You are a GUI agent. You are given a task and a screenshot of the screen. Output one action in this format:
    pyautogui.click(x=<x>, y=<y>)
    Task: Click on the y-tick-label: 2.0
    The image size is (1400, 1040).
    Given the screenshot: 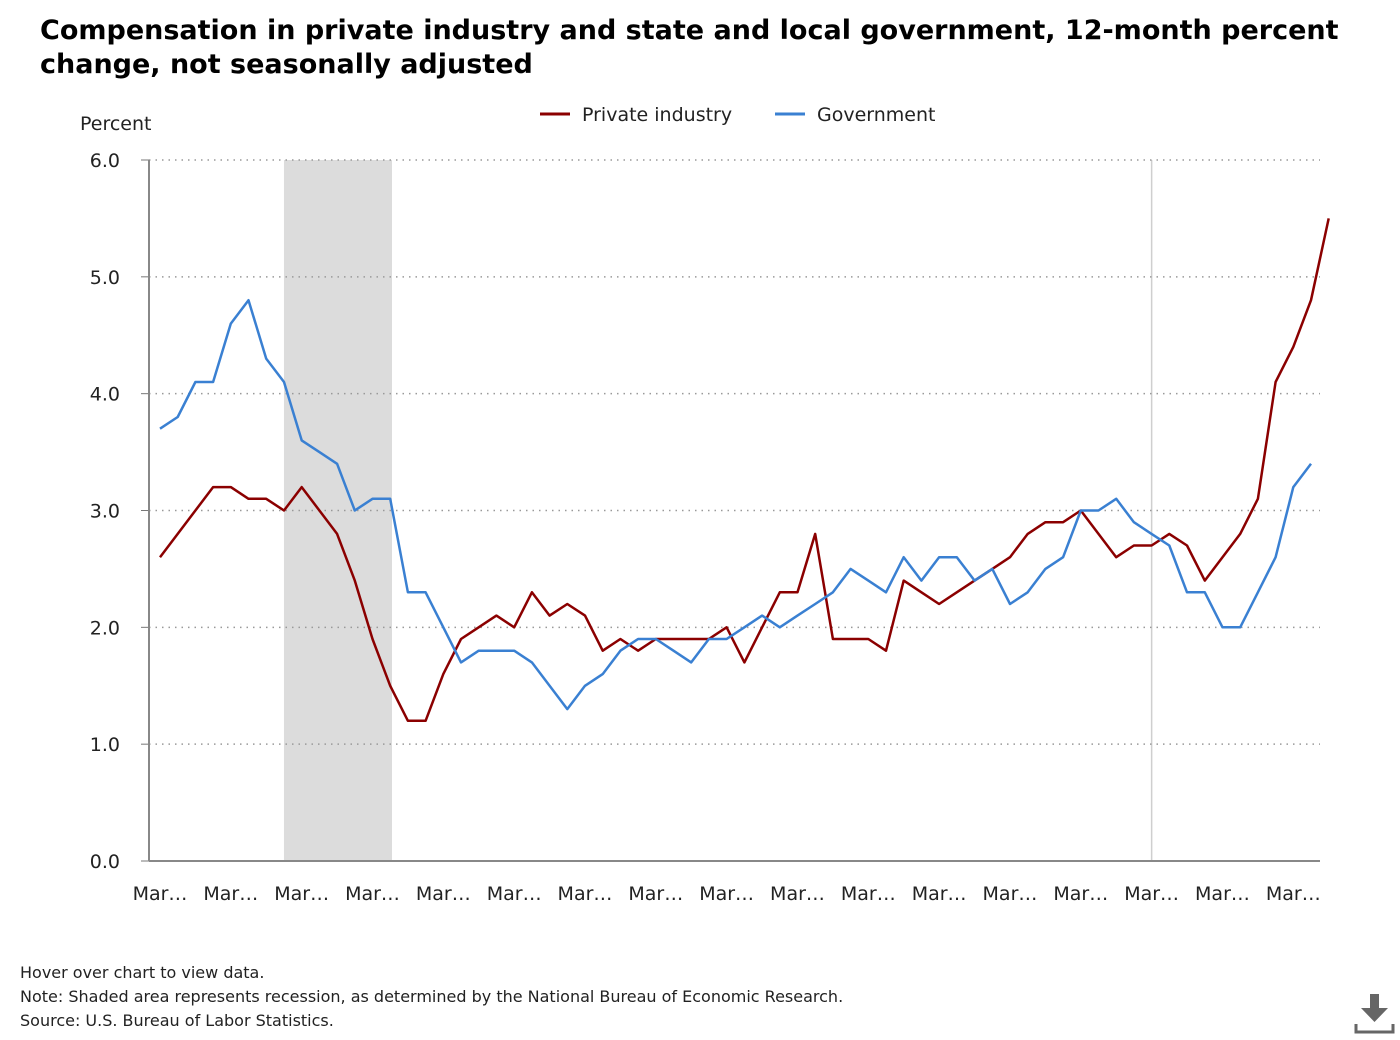 What is the action you would take?
    pyautogui.click(x=105, y=628)
    